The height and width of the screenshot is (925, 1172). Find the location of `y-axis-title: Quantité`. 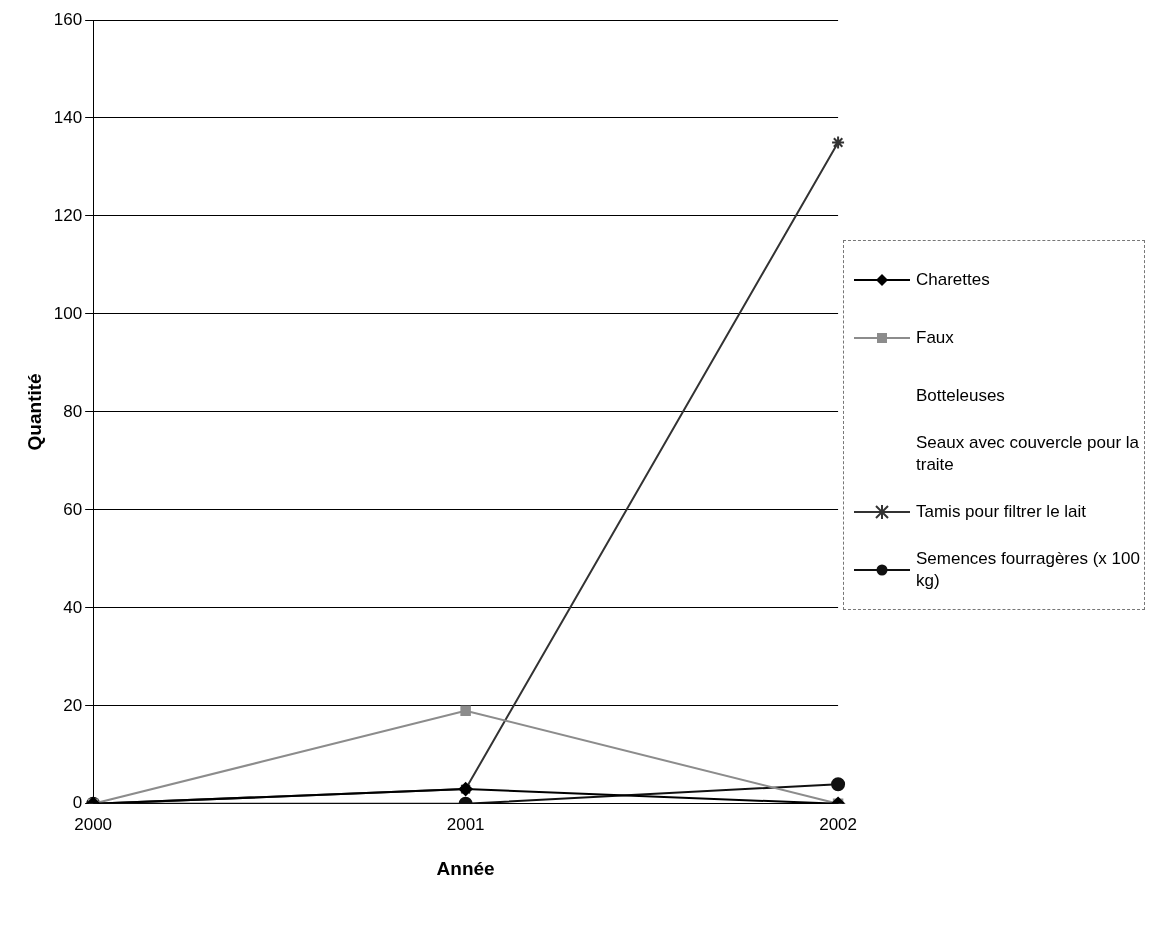

y-axis-title: Quantité is located at coordinates (34, 412).